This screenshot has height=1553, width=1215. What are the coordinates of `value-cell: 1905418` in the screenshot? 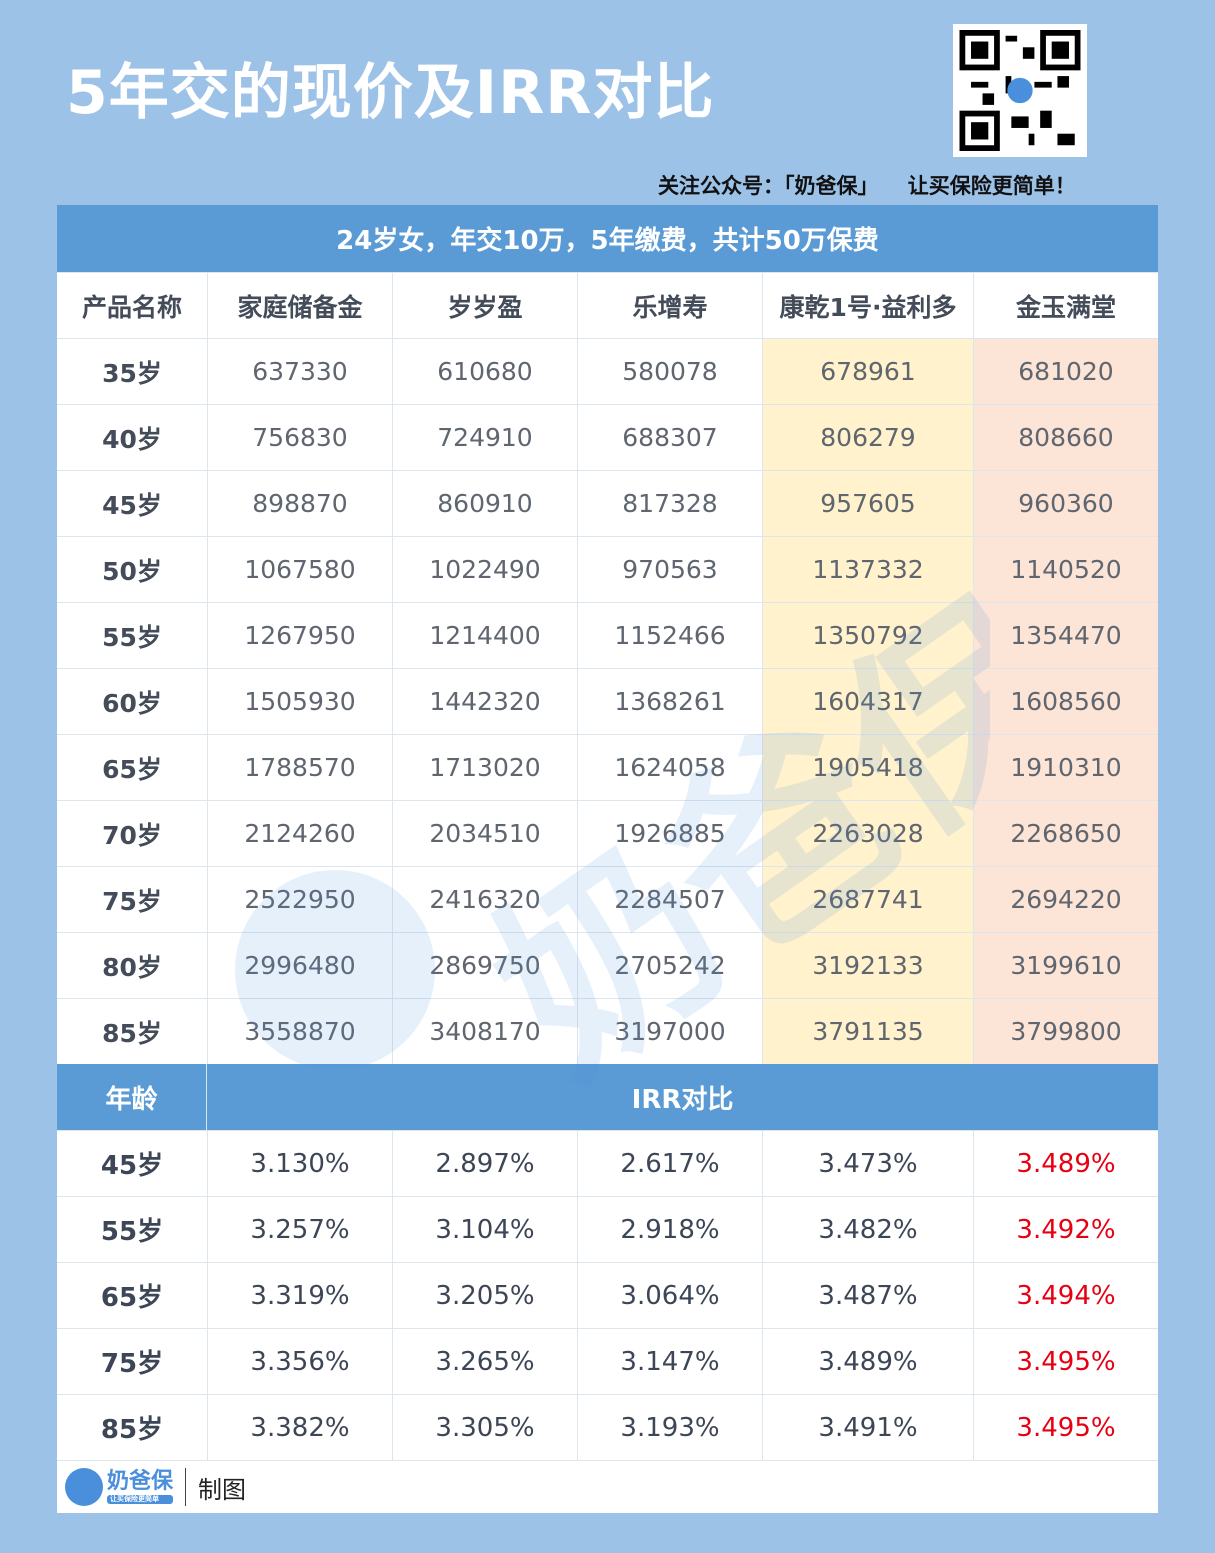 It's located at (867, 767).